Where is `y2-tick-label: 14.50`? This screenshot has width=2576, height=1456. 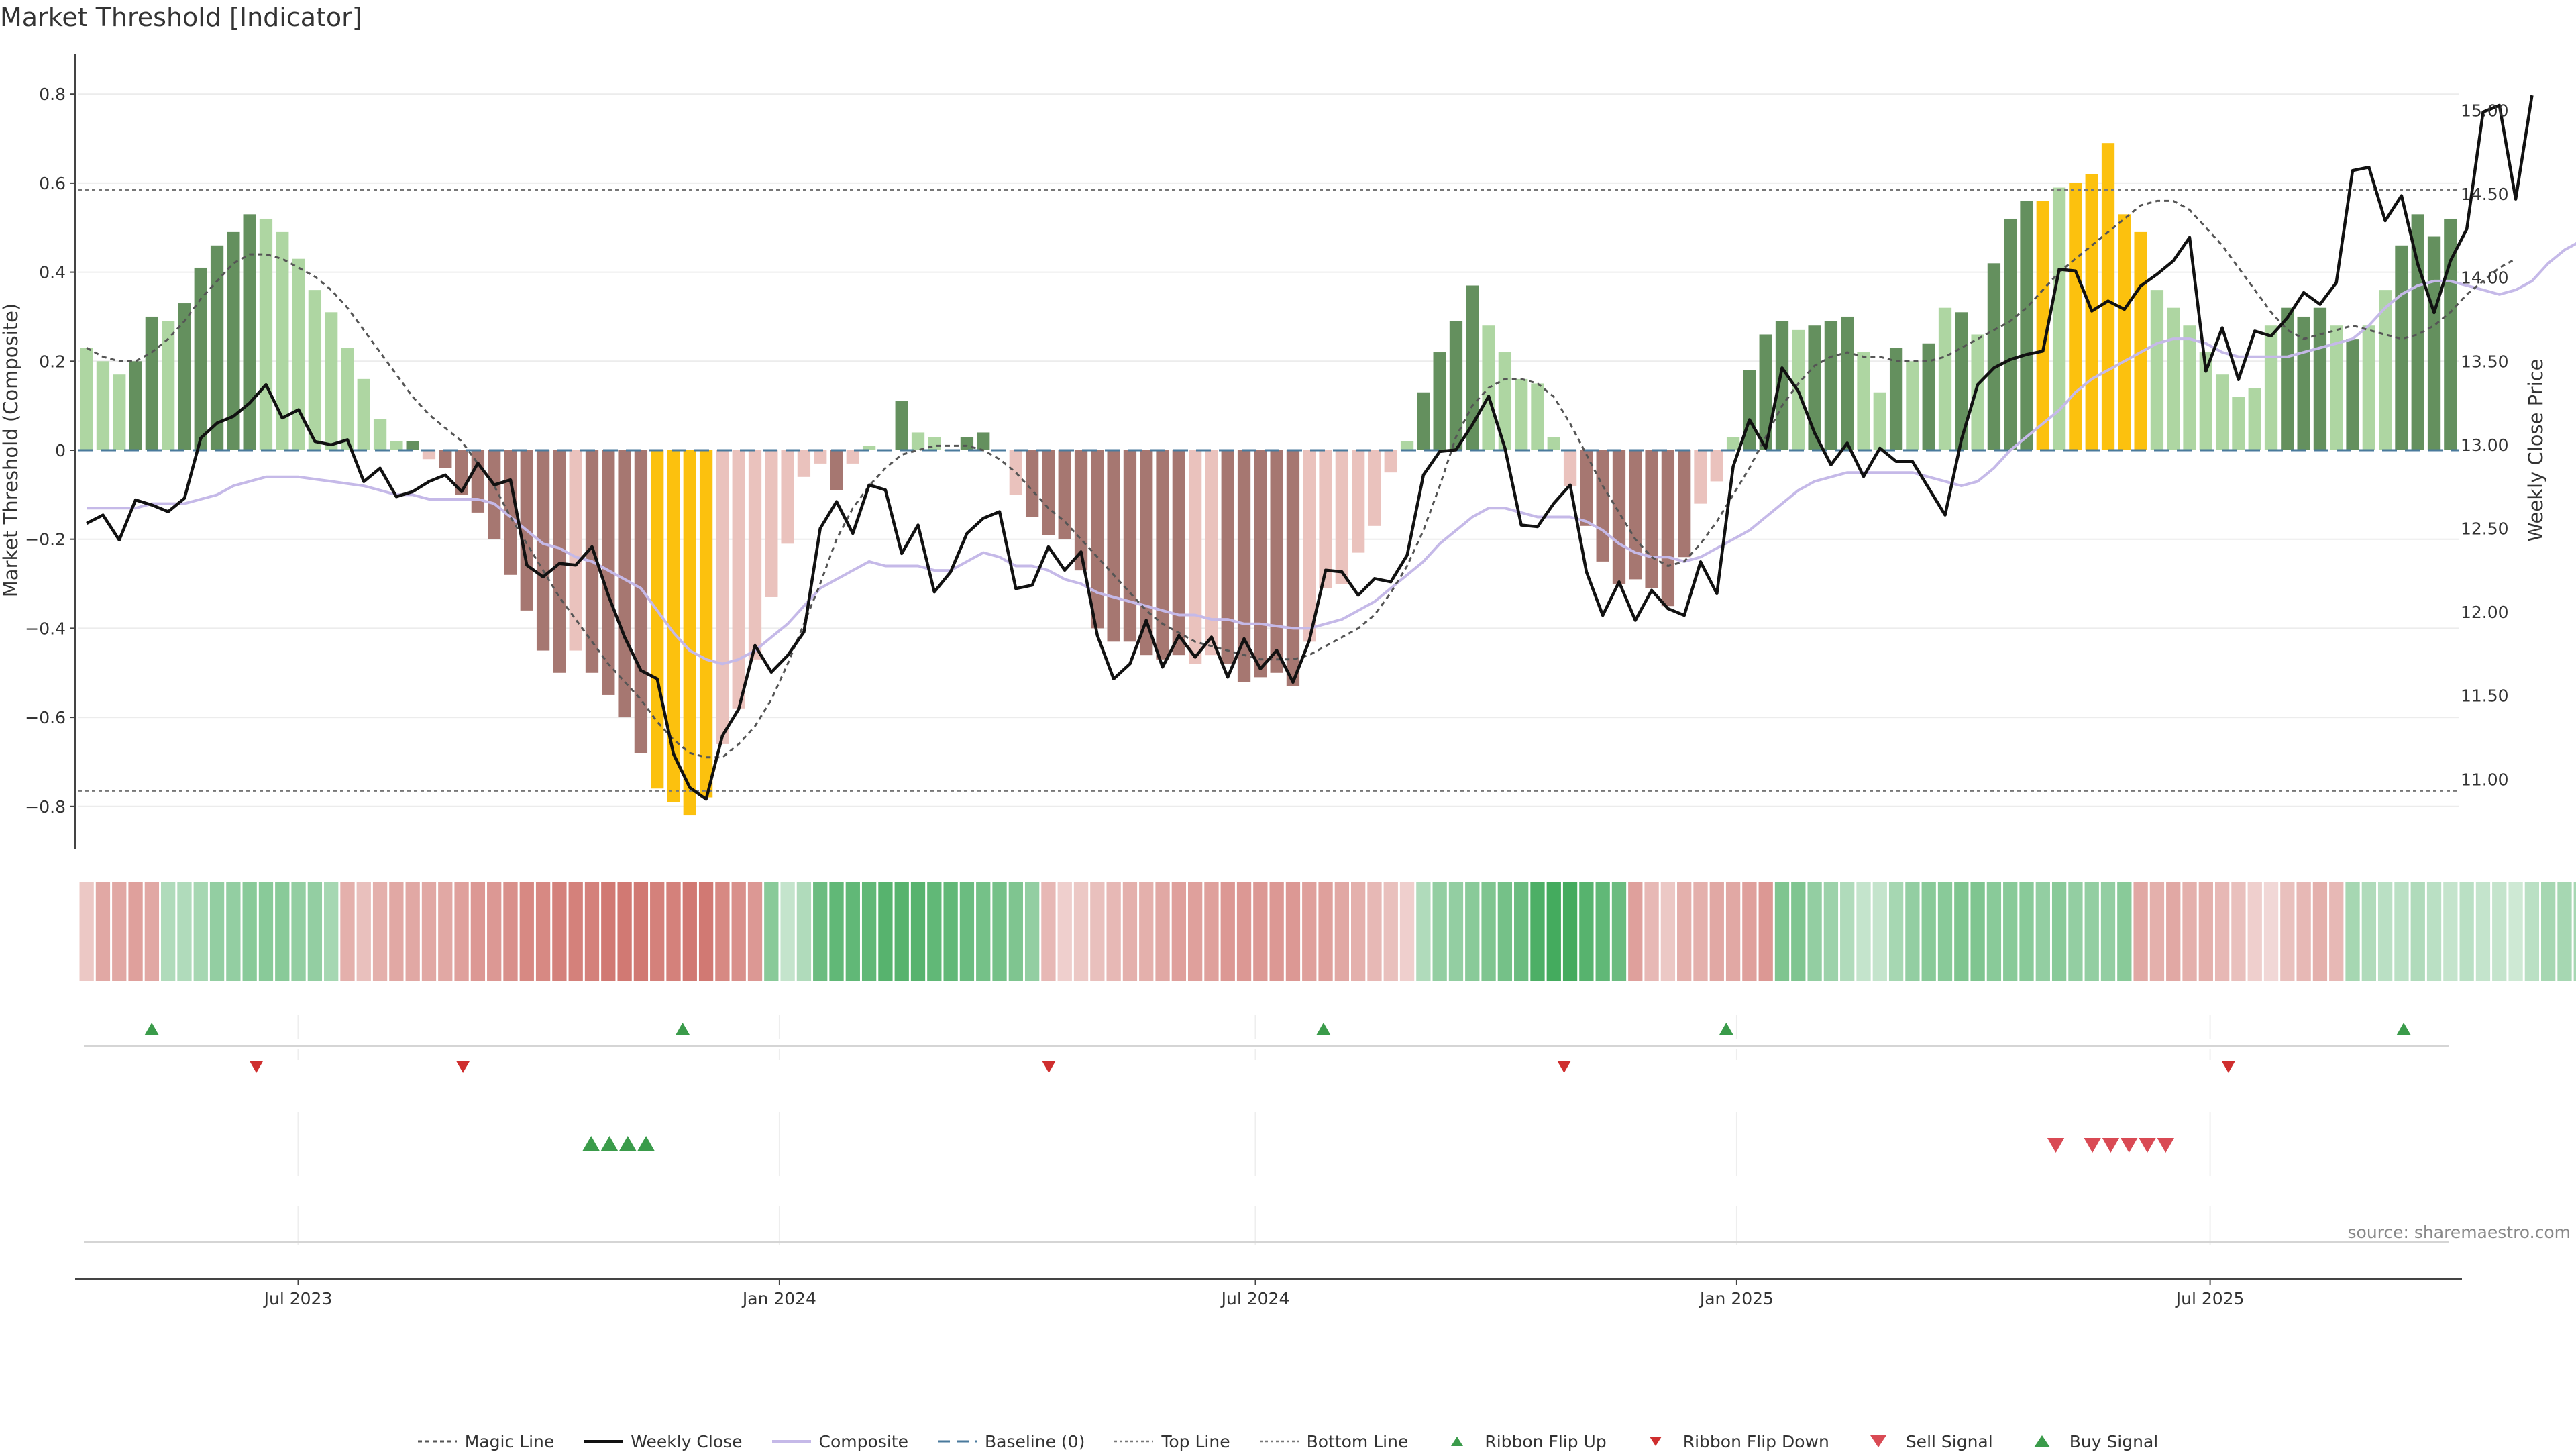
y2-tick-label: 14.50 is located at coordinates (2485, 194).